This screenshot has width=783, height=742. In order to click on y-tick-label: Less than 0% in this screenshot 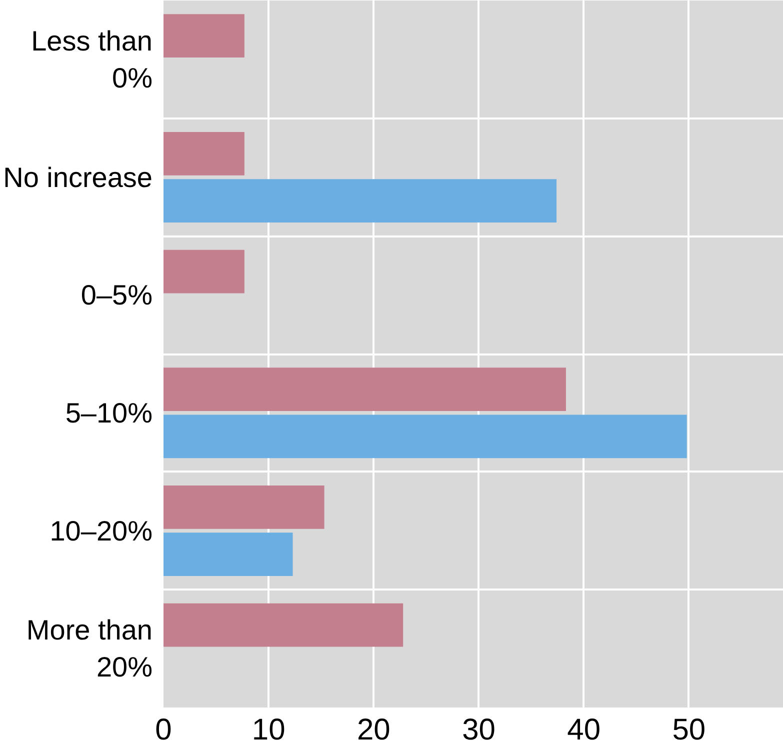, I will do `click(91, 59)`.